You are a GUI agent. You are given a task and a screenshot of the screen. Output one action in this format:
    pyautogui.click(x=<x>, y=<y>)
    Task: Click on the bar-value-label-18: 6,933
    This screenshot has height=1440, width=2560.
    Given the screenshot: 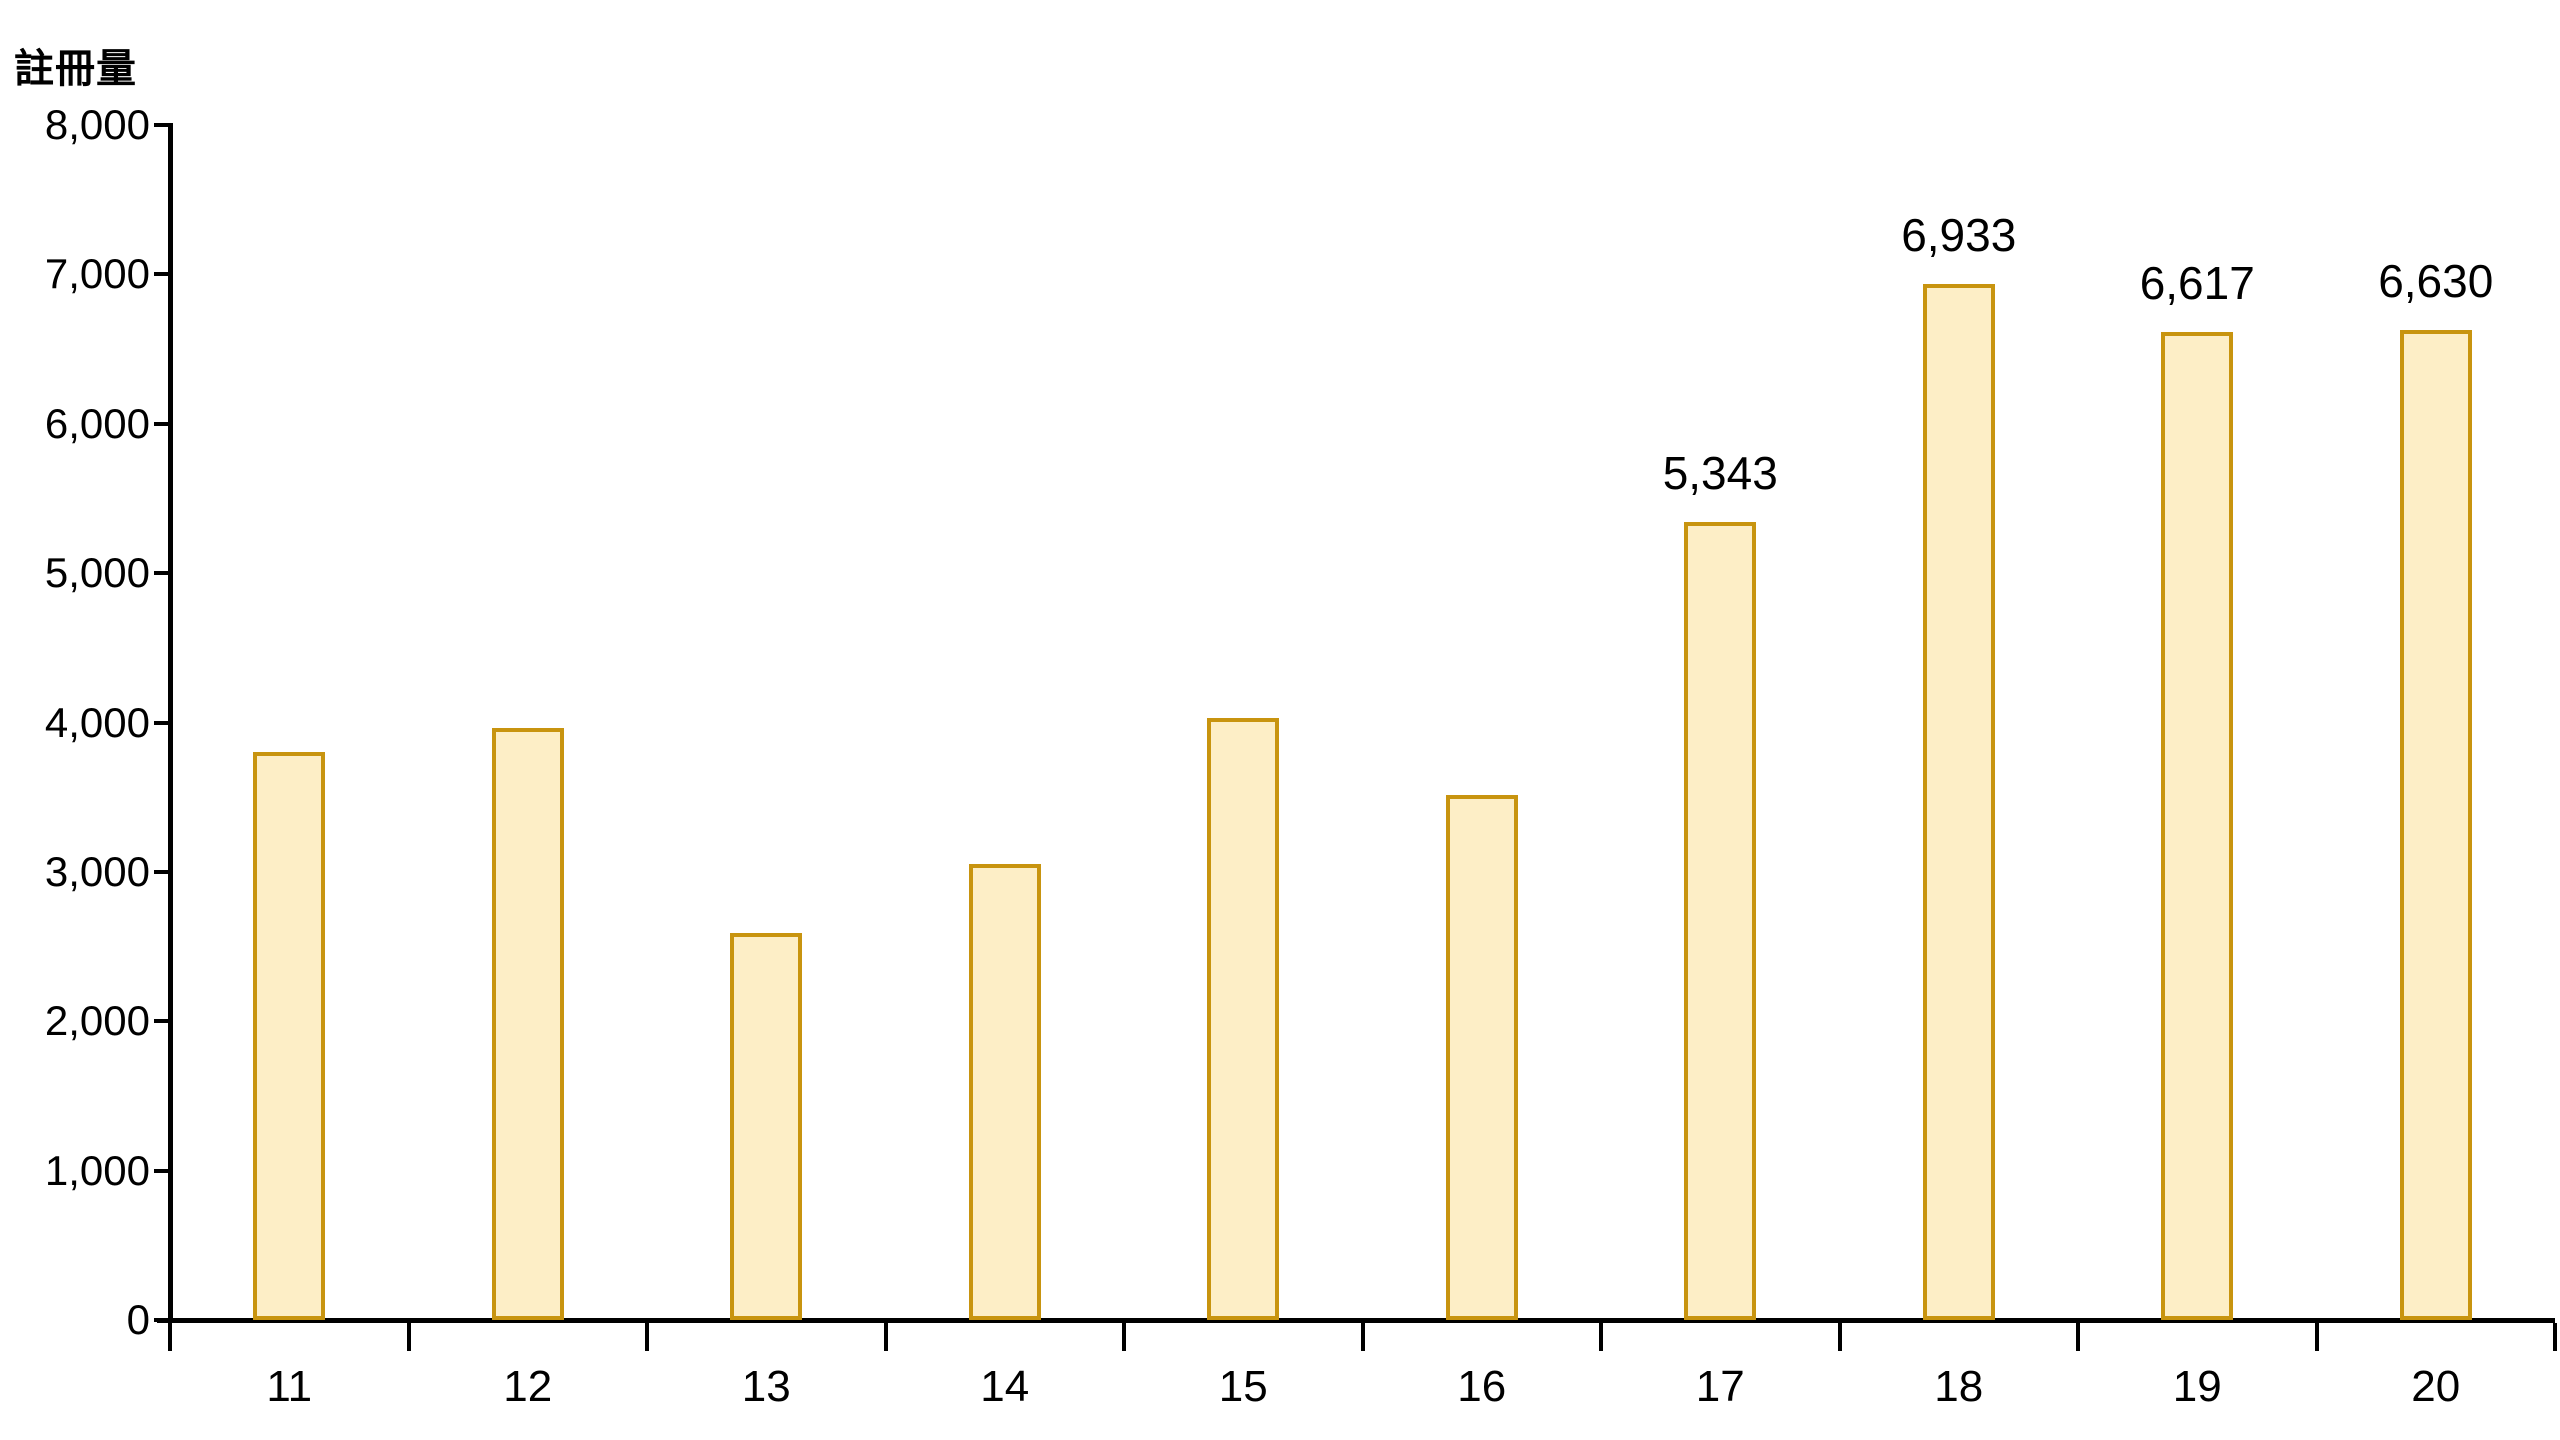 What is the action you would take?
    pyautogui.click(x=1959, y=235)
    